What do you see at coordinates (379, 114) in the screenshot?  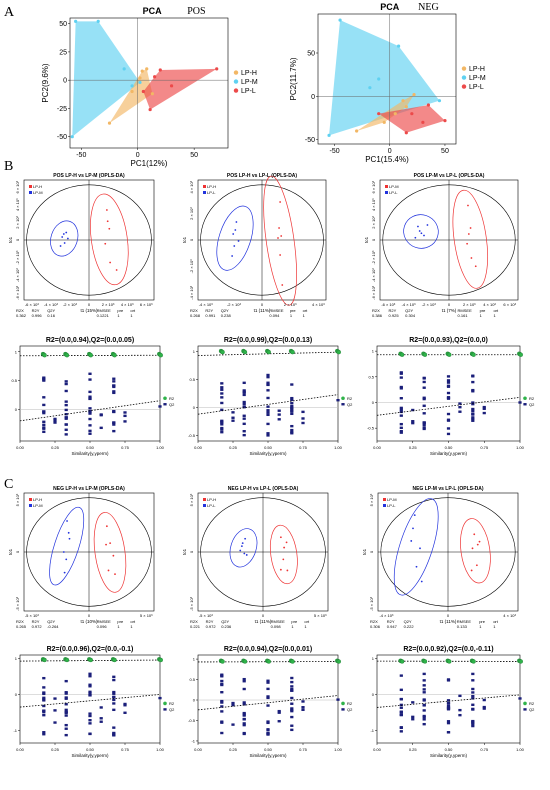 I see `point-lp-l` at bounding box center [379, 114].